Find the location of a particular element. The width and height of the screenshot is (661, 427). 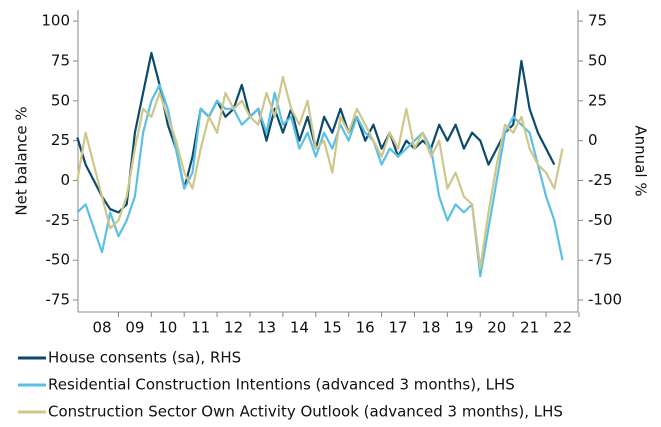

x-tick-label: 08 is located at coordinates (101, 328).